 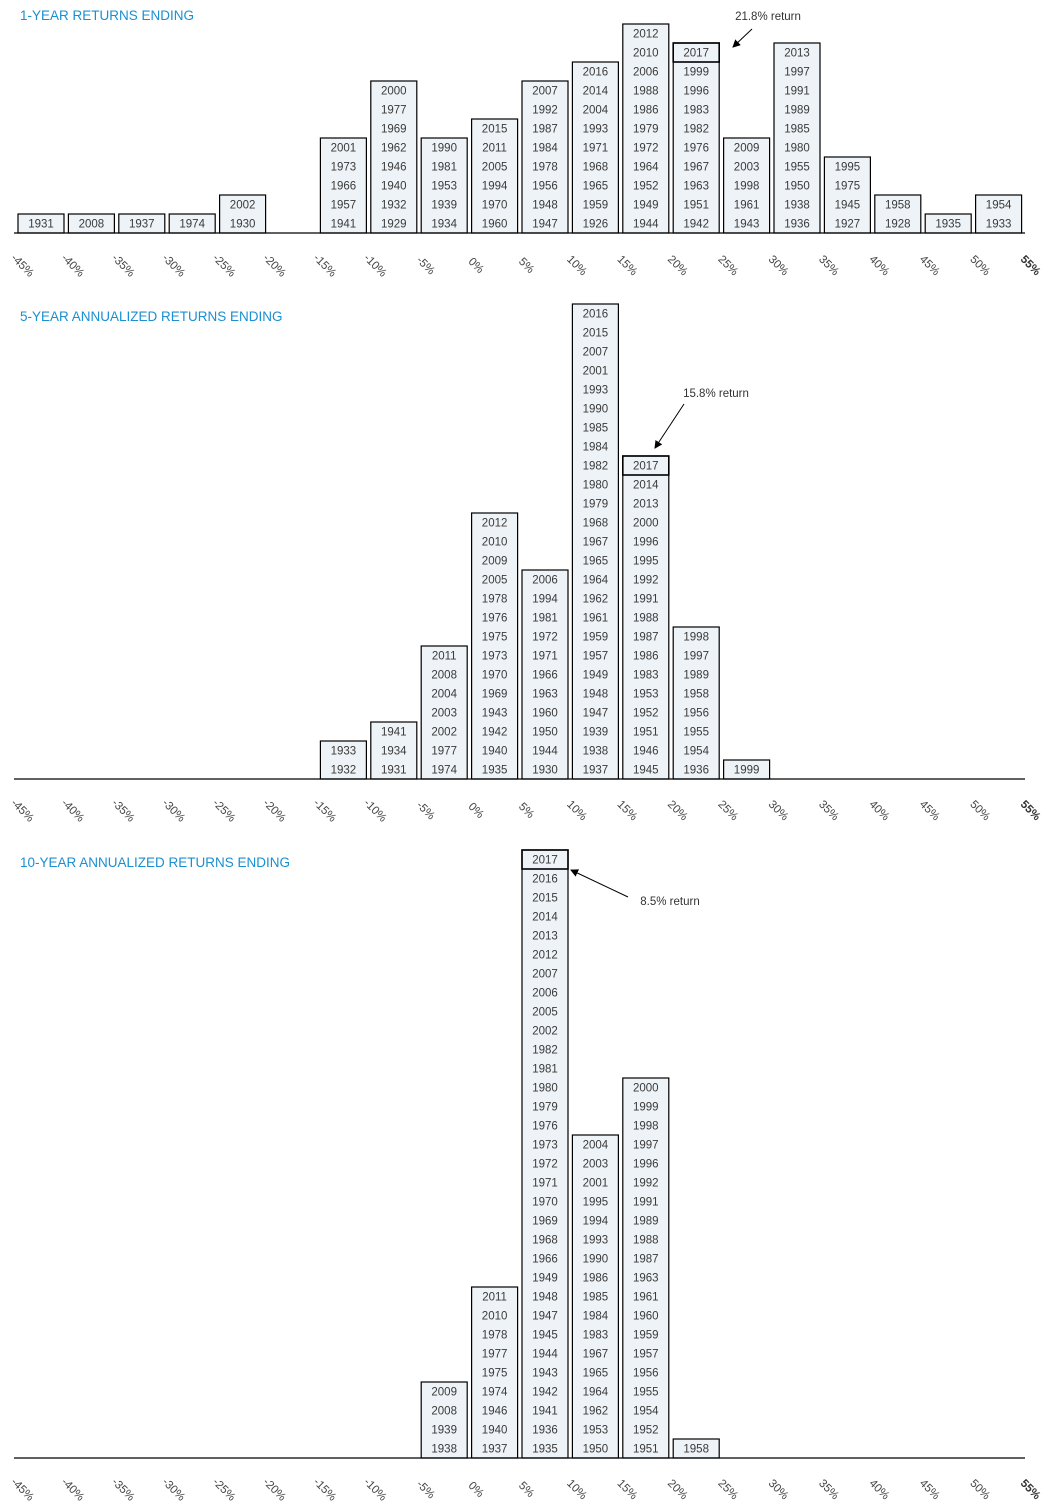 I want to click on x-tick-label: -45%, so click(x=21, y=265).